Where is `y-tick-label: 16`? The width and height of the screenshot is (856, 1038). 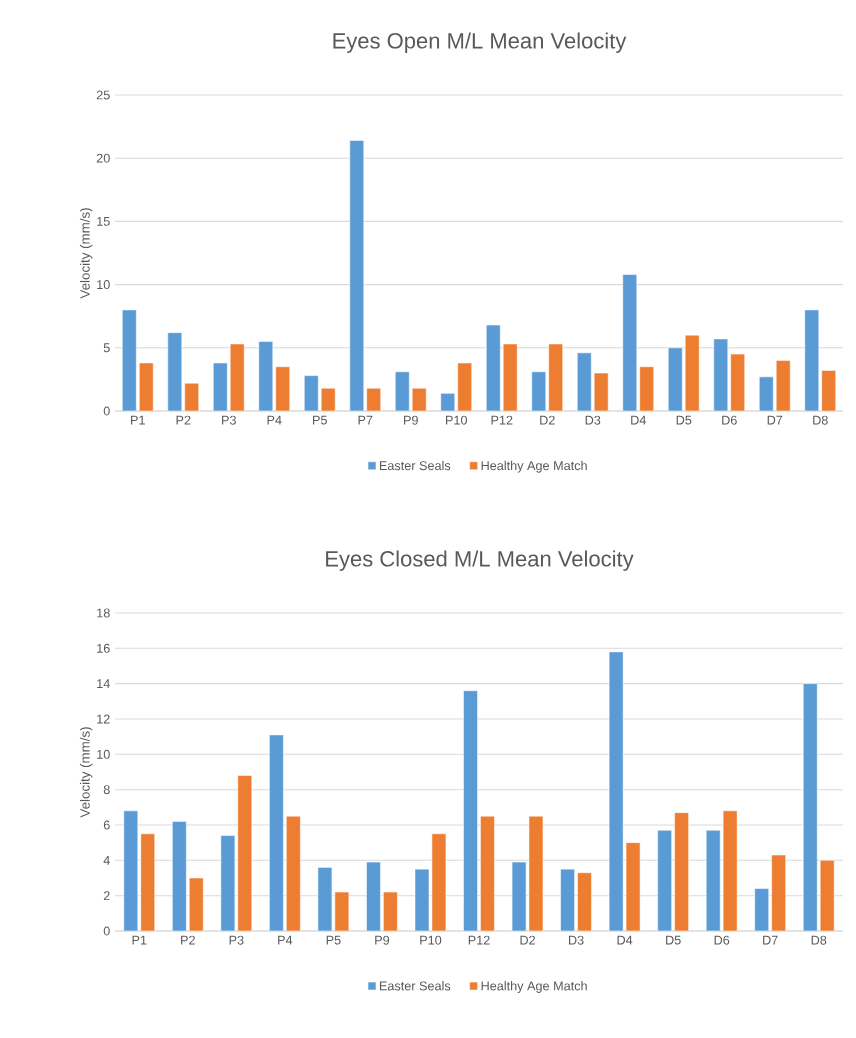 y-tick-label: 16 is located at coordinates (103, 648).